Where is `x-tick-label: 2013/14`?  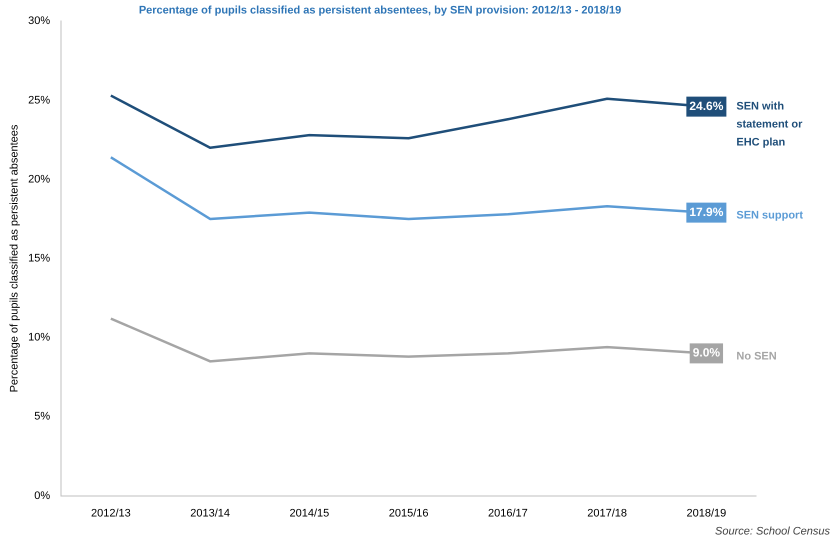 x-tick-label: 2013/14 is located at coordinates (210, 513).